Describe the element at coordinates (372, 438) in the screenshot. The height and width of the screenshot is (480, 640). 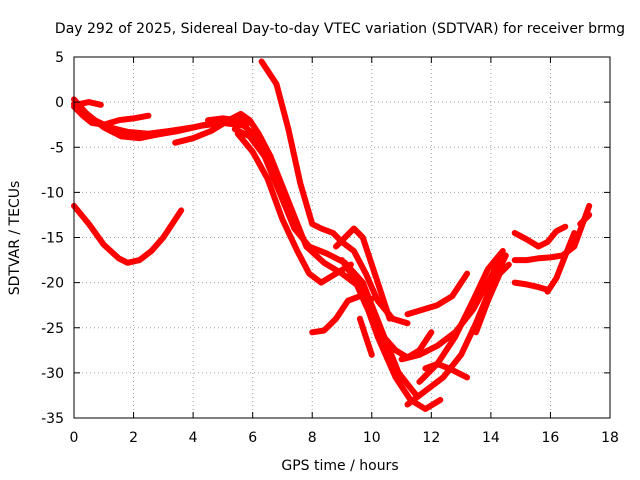
I see `x-tick-label: 10` at that location.